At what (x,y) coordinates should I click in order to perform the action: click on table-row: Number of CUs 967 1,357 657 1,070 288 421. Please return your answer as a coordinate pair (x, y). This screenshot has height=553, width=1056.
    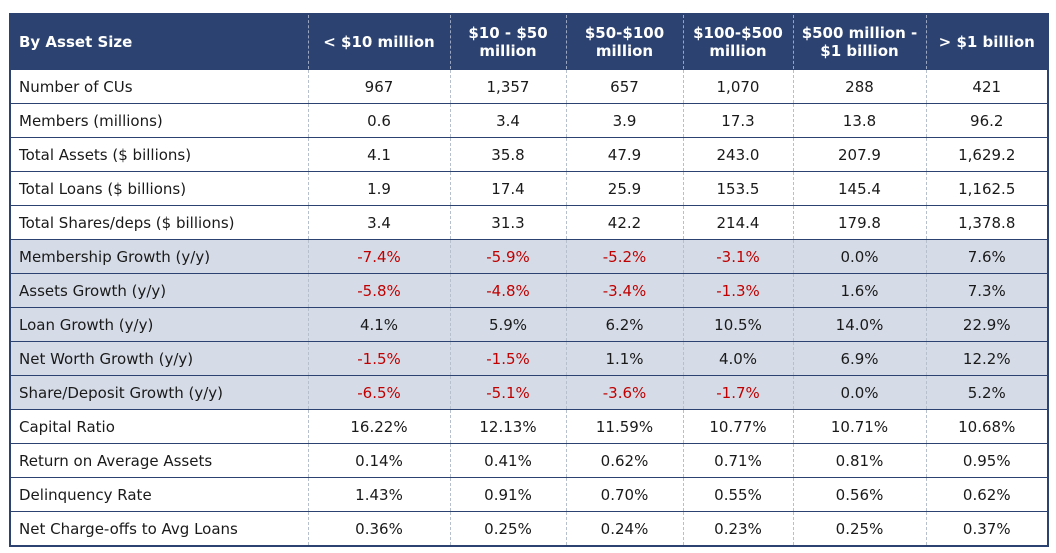
    Looking at the image, I should click on (529, 86).